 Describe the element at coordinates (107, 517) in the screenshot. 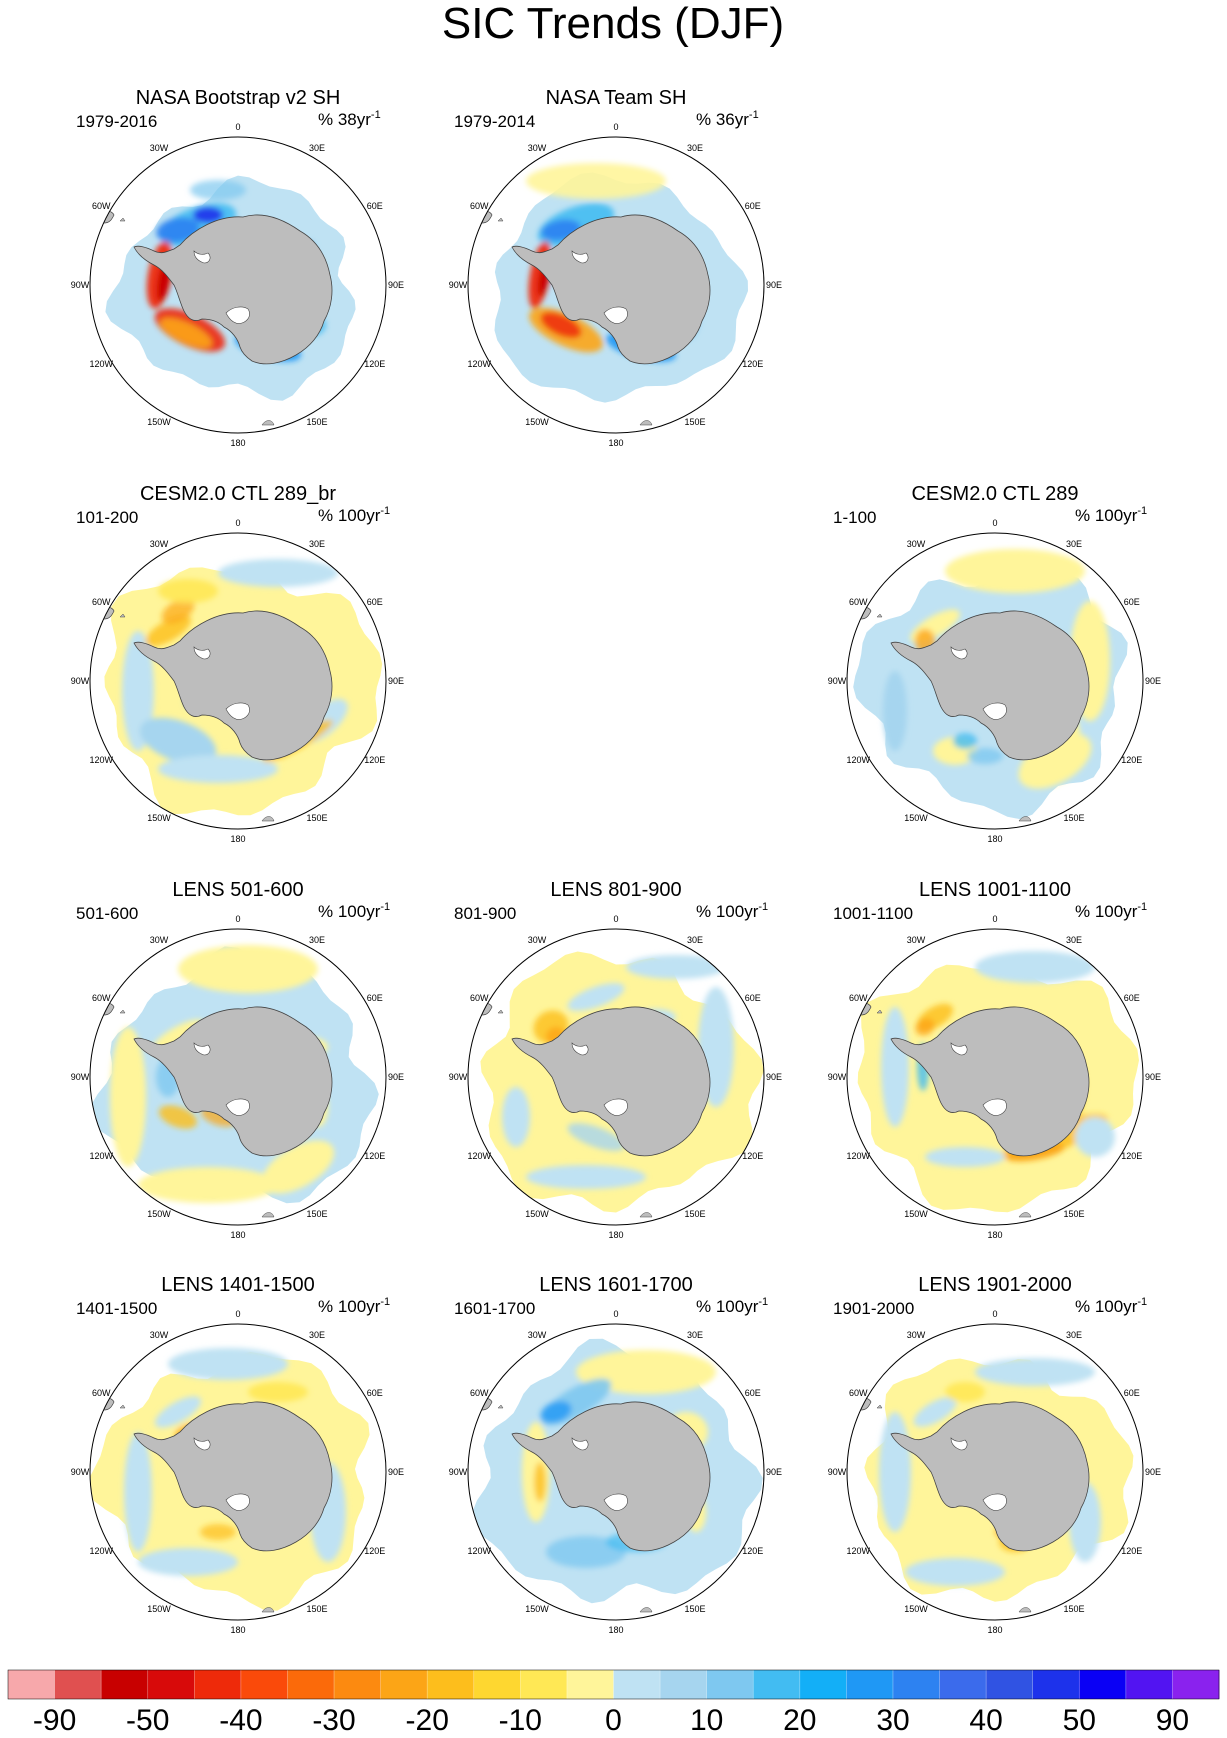

I see `panel-period: 101-200` at that location.